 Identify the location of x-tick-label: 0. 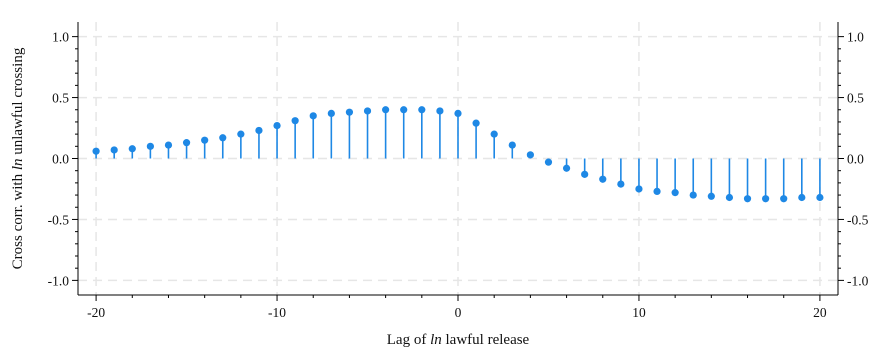
(458, 312).